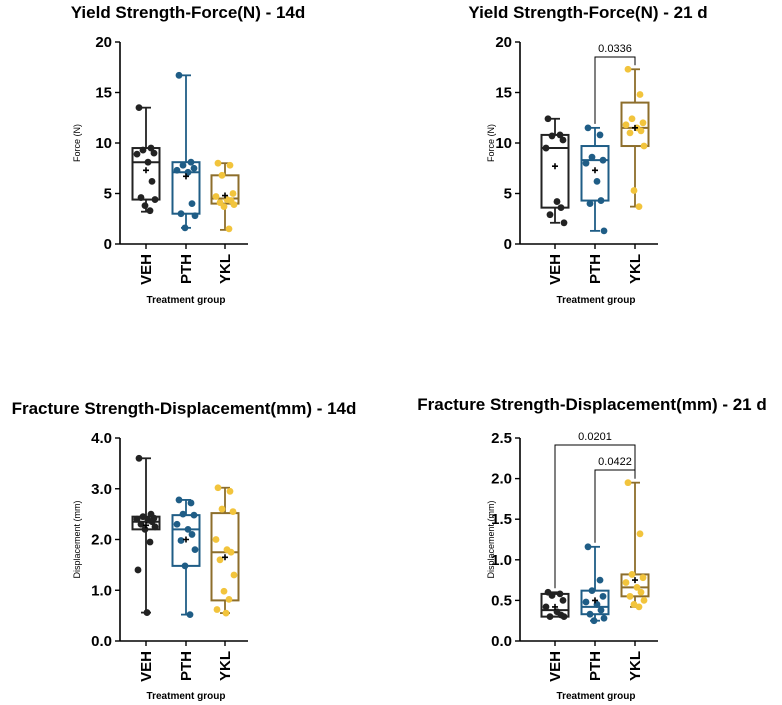 The height and width of the screenshot is (705, 782). What do you see at coordinates (77, 539) in the screenshot?
I see `y-axis-label: Displacement (mm)` at bounding box center [77, 539].